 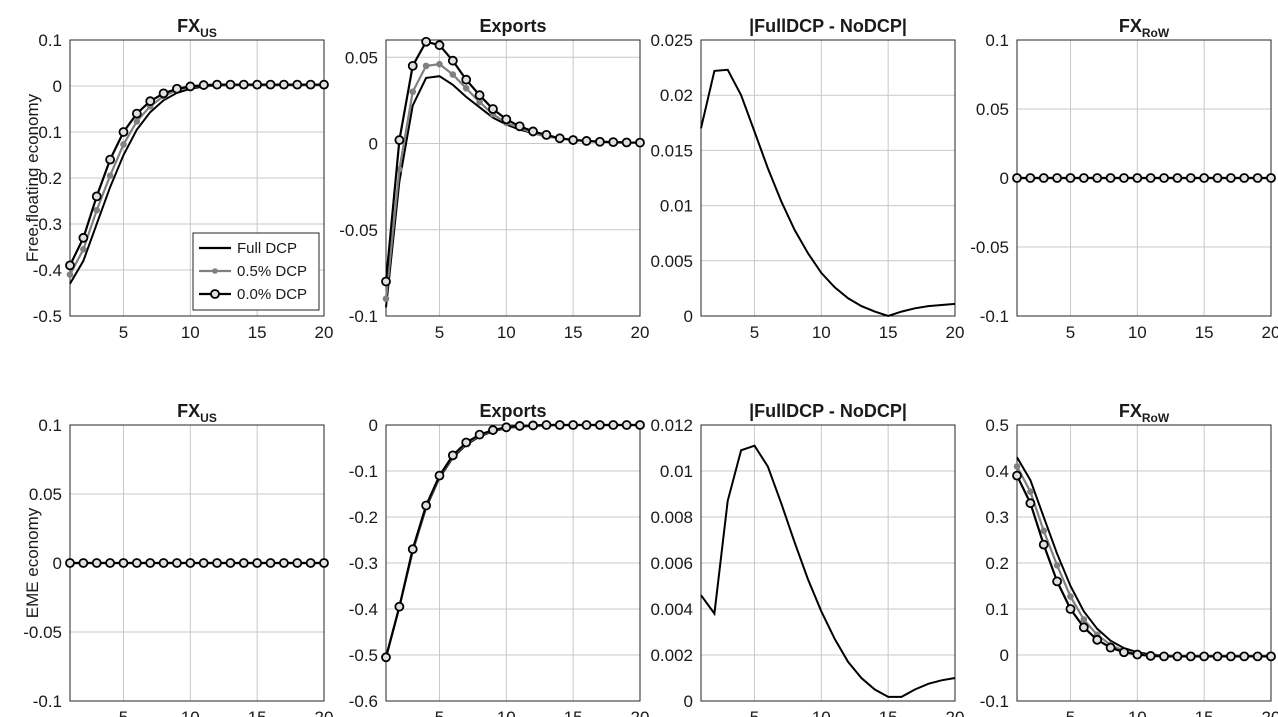 I want to click on y-tick-label: 0.008, so click(x=671, y=517).